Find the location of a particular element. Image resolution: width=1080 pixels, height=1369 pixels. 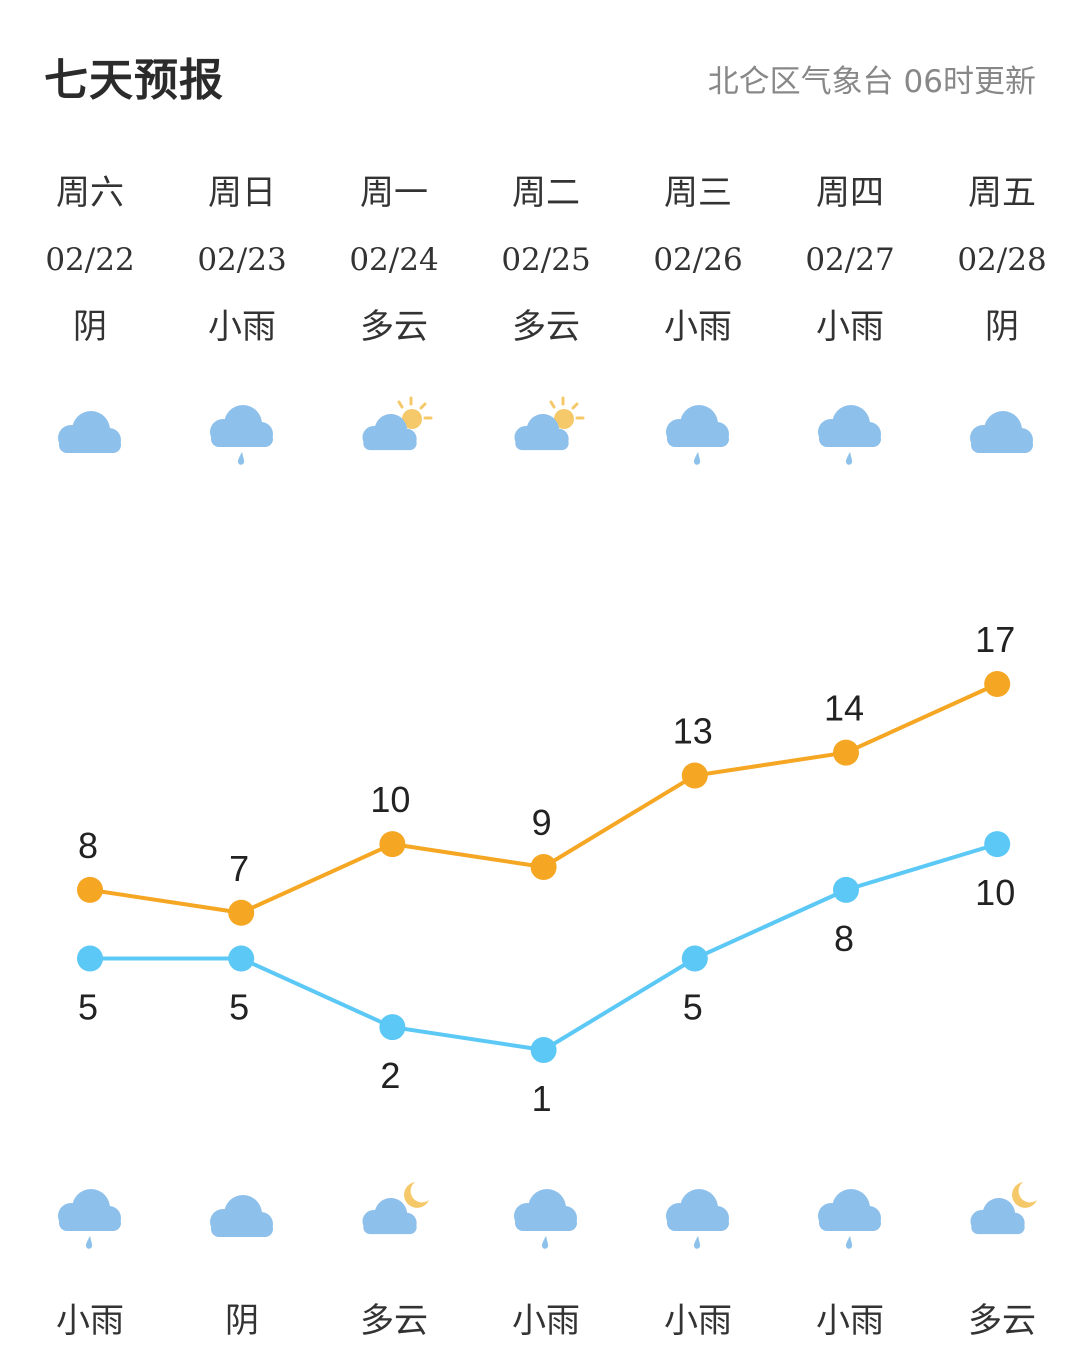

weekday-label: 周四 is located at coordinates (850, 193).